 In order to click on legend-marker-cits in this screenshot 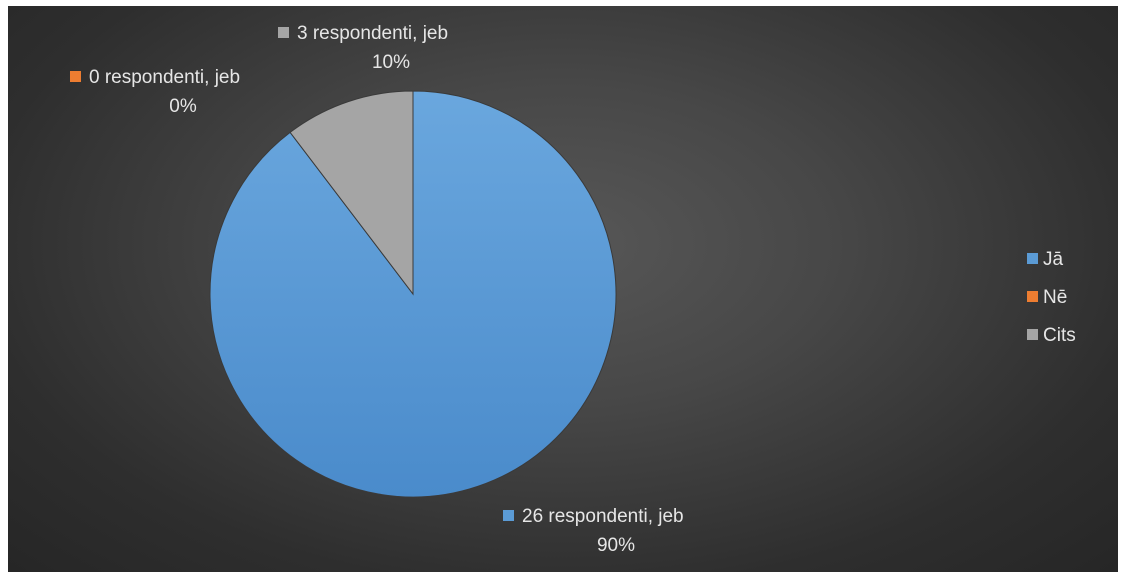, I will do `click(1032, 334)`.